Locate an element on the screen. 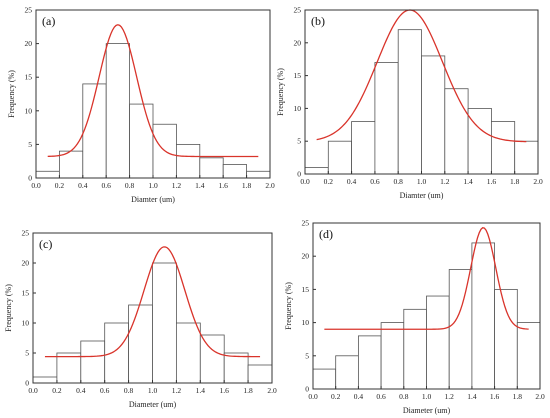  panel-label: (d) is located at coordinates (326, 234).